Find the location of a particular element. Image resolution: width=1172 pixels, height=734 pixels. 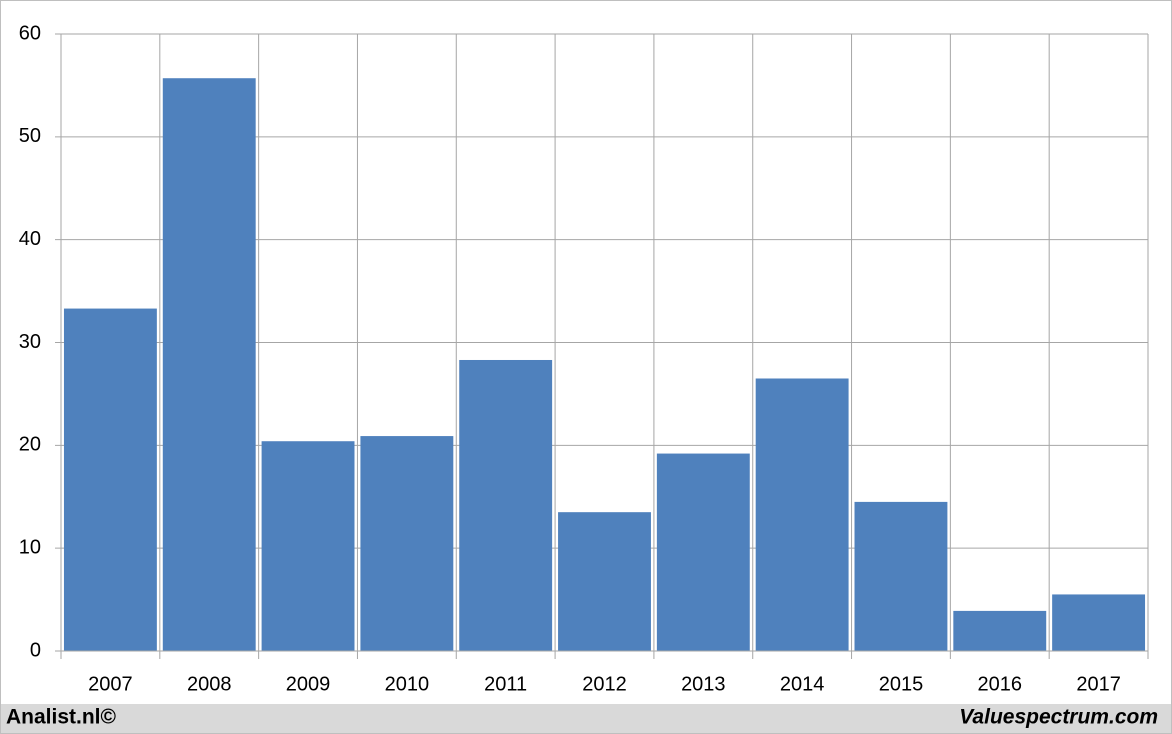

x-tick-label: 2014 is located at coordinates (802, 684).